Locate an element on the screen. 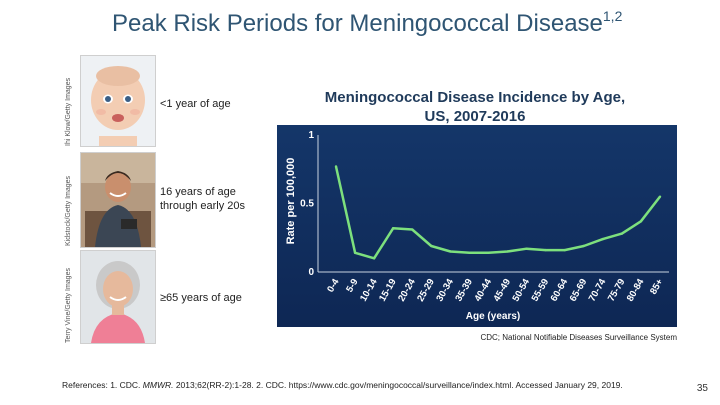  references-prefix: References: 1. CDC. is located at coordinates (102, 385).